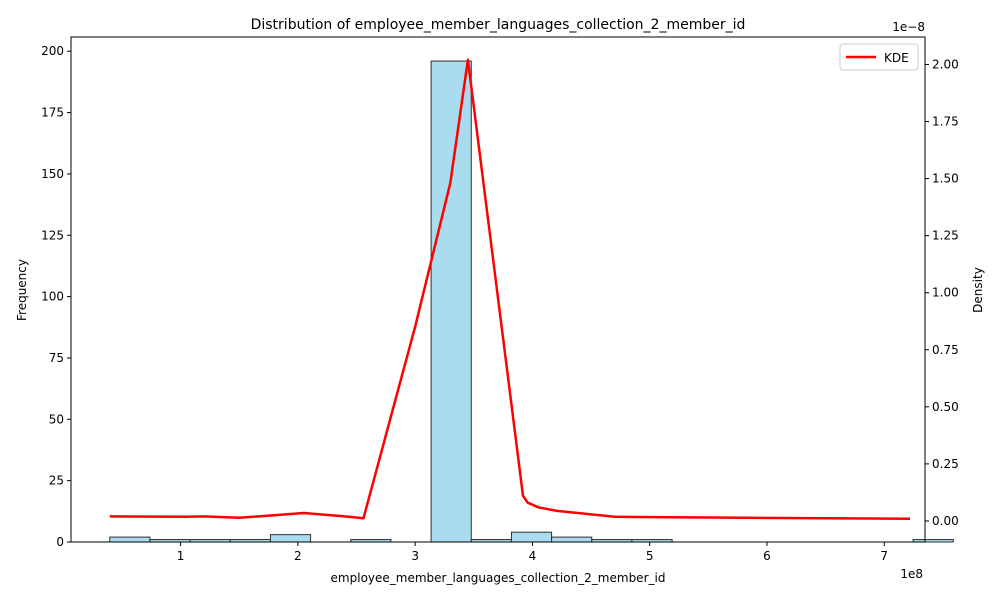 This screenshot has height=600, width=1000. What do you see at coordinates (52, 174) in the screenshot?
I see `y-tick-label: 150` at bounding box center [52, 174].